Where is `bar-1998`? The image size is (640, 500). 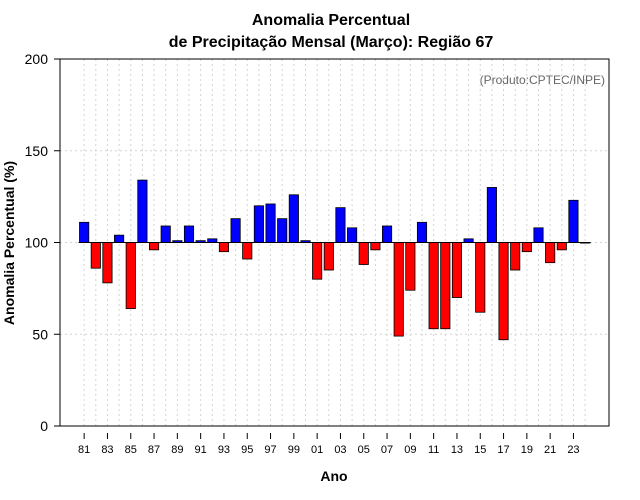
bar-1998 is located at coordinates (282, 230).